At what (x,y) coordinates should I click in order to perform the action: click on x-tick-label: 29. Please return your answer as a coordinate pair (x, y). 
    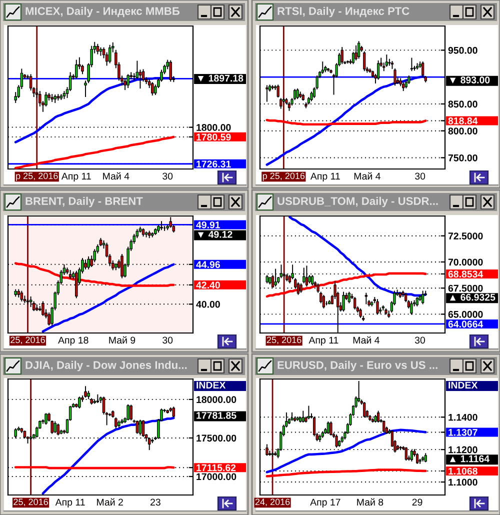
    Looking at the image, I should click on (417, 502).